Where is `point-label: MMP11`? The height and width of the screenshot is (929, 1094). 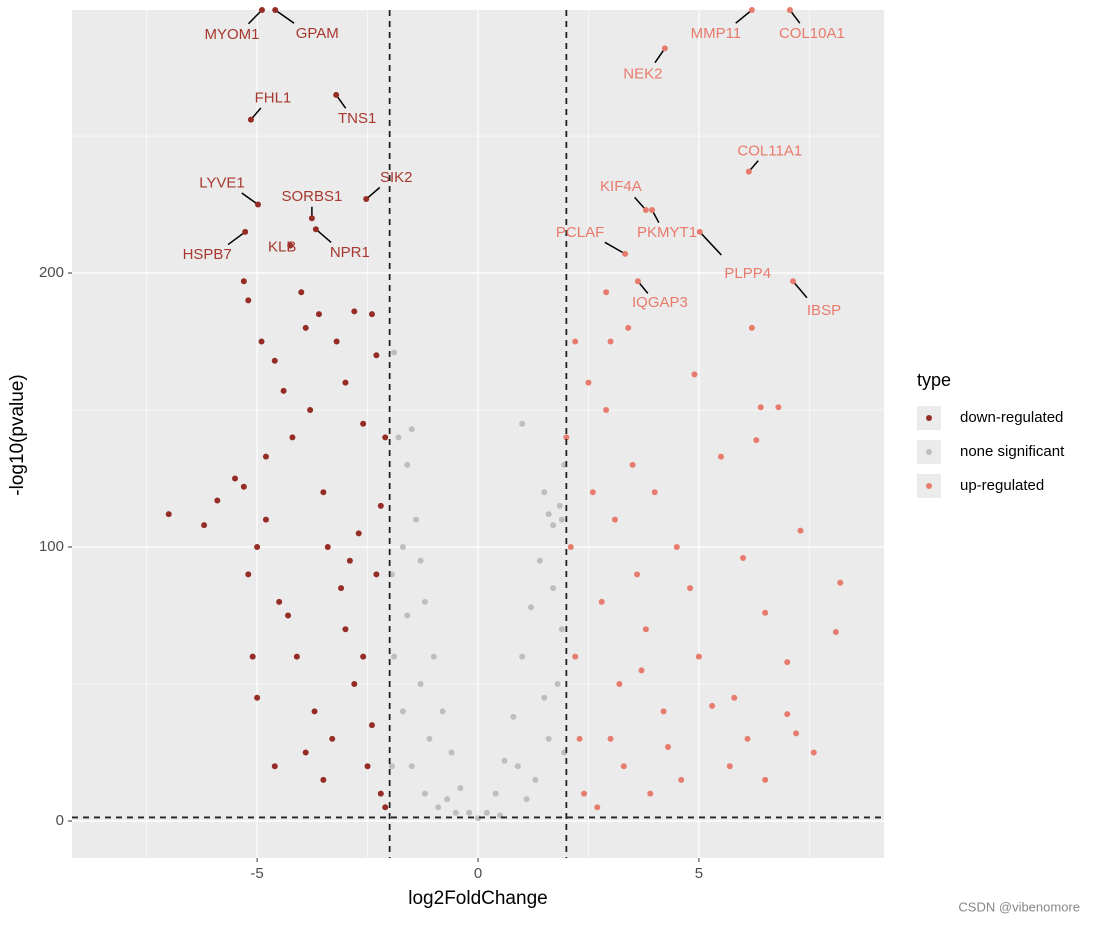 point-label: MMP11 is located at coordinates (716, 33).